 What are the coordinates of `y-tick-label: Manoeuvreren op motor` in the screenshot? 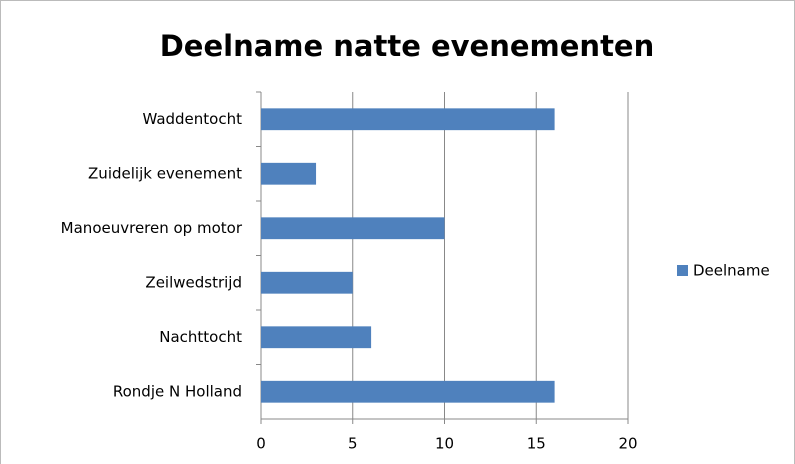 It's located at (152, 228).